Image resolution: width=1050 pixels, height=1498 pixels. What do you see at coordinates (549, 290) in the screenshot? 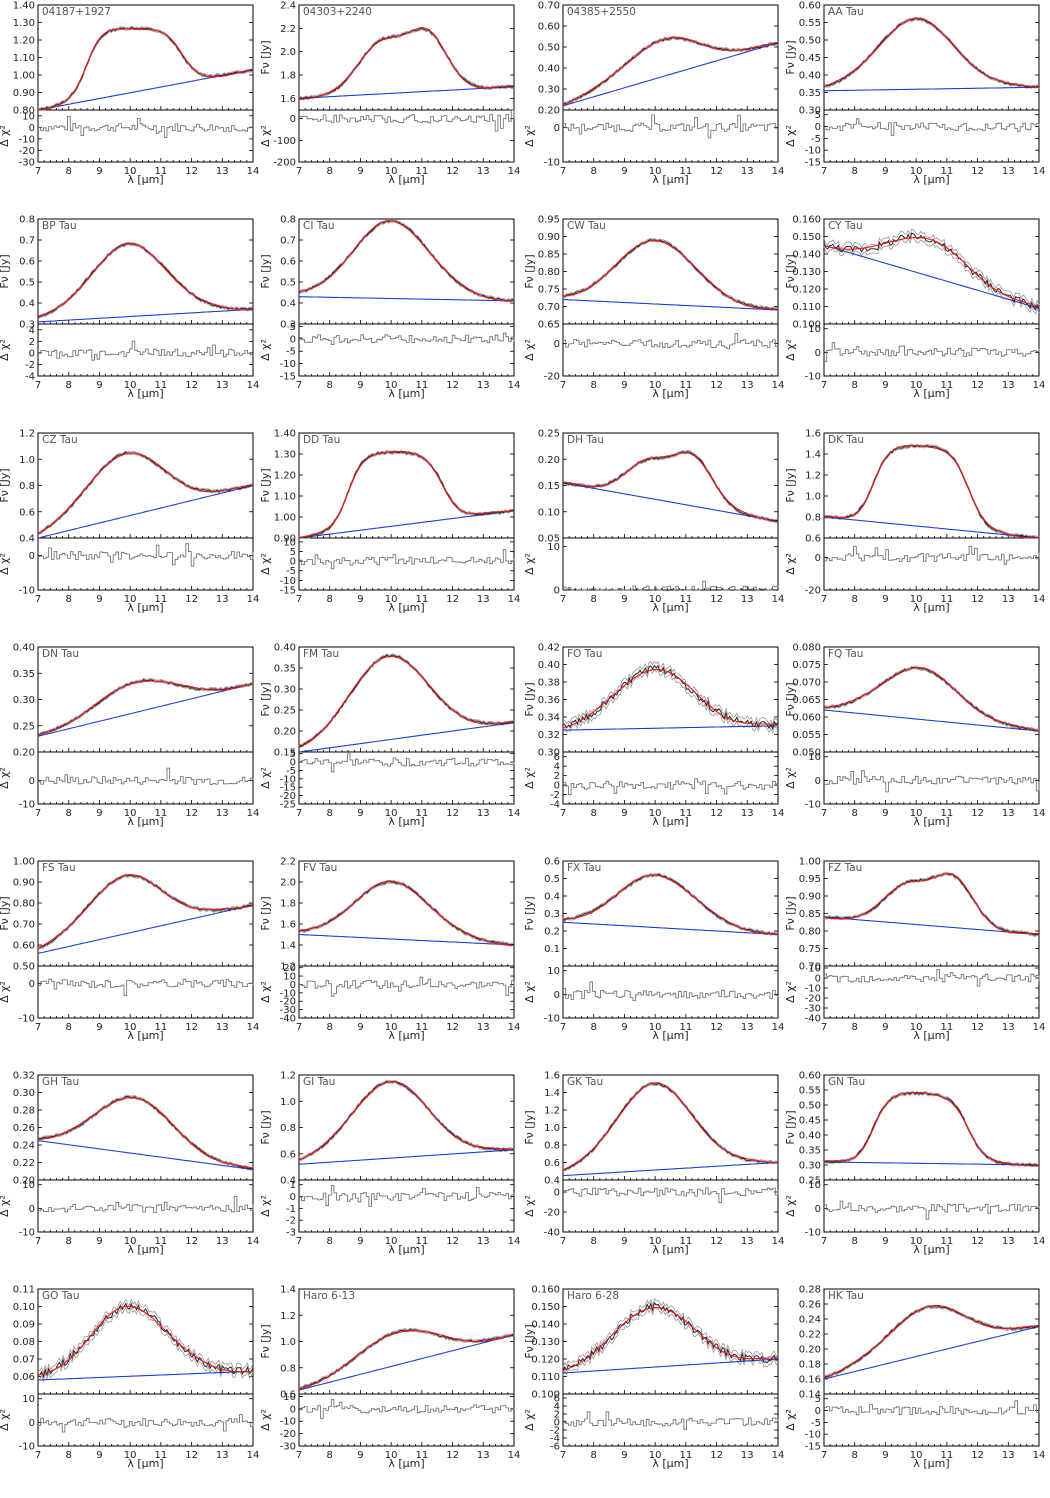
I see `flux-tick-label: 0.75` at bounding box center [549, 290].